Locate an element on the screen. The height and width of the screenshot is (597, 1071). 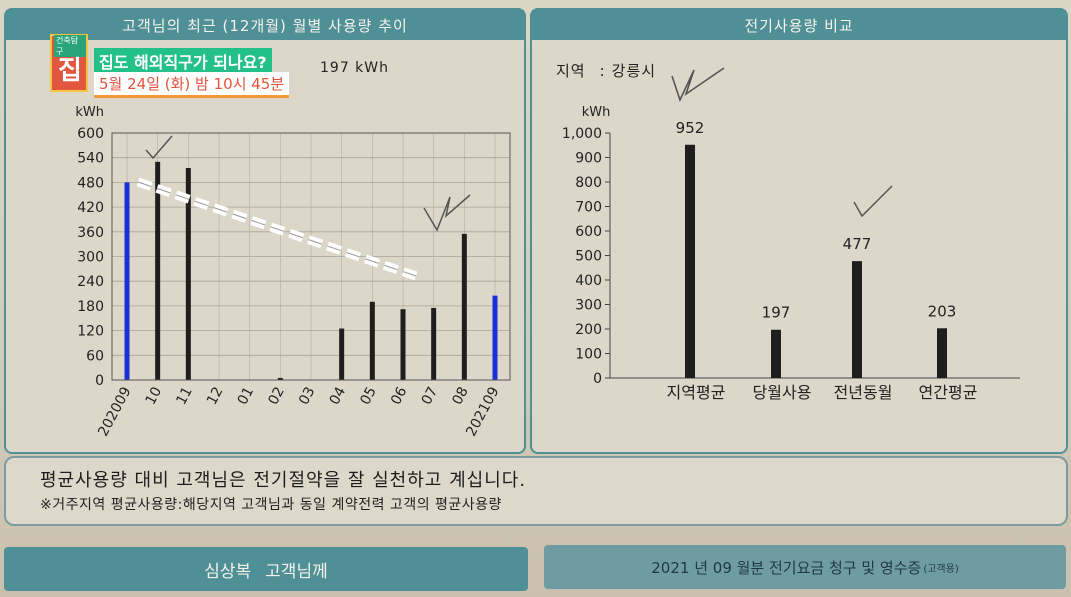
show-logo: 건축탐구 집 is located at coordinates (69, 63).